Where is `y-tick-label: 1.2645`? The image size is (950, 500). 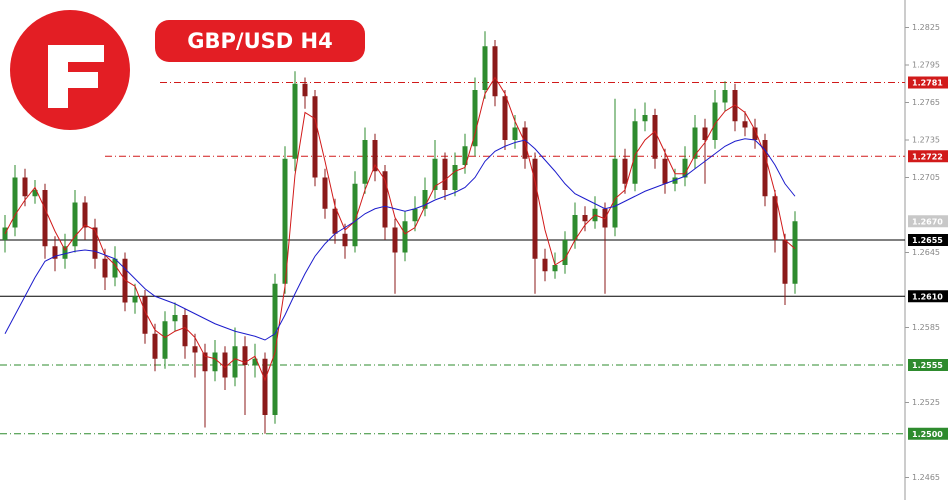
y-tick-label: 1.2645 is located at coordinates (926, 252).